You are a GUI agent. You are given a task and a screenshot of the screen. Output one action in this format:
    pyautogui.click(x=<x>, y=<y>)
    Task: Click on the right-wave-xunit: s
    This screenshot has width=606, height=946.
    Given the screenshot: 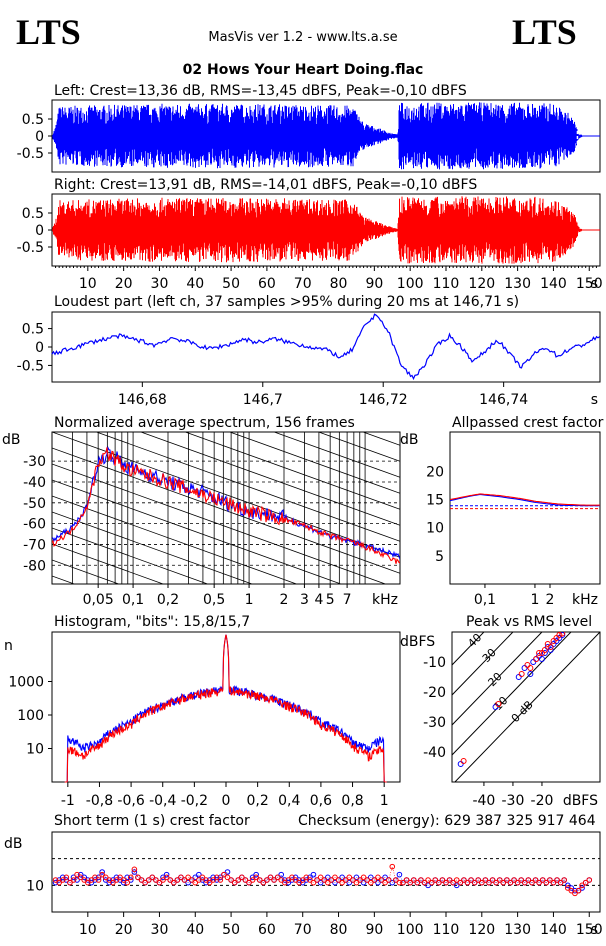 What is the action you would take?
    pyautogui.click(x=594, y=284)
    